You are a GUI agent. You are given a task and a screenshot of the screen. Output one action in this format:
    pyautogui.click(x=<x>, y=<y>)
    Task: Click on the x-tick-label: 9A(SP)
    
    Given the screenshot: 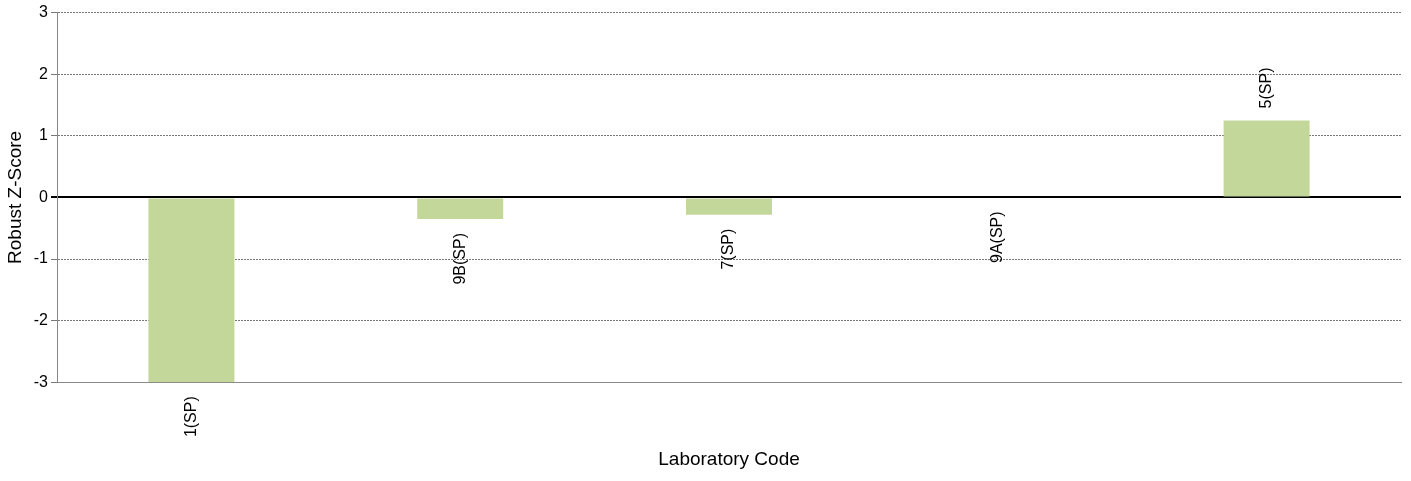 What is the action you would take?
    pyautogui.click(x=997, y=237)
    